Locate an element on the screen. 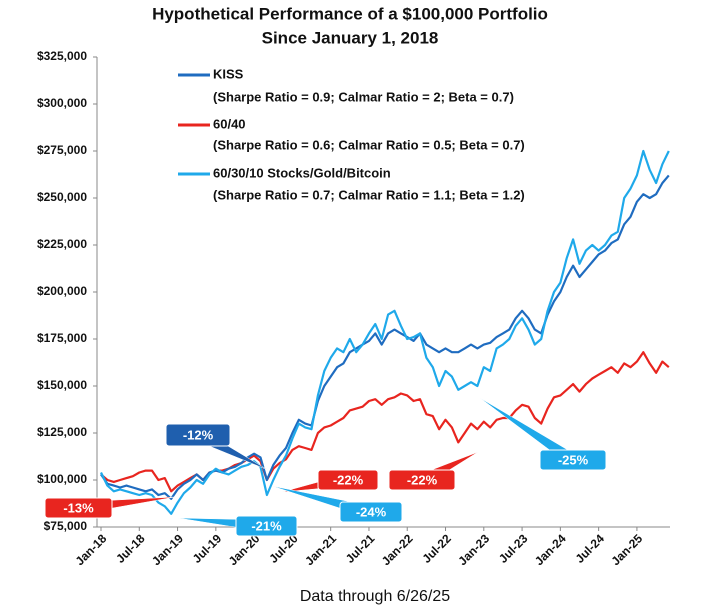  y-tick-label: $175,000 is located at coordinates (62, 338).